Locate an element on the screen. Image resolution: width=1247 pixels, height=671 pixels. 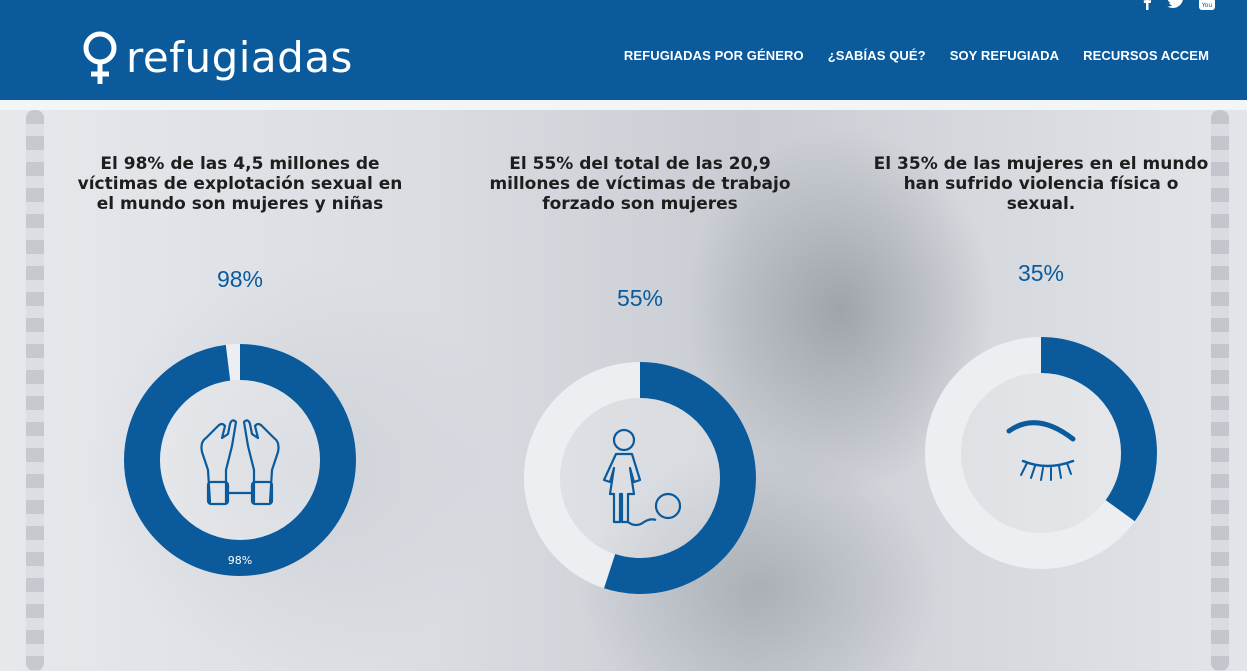
svg-text: You is located at coordinates (1207, 5).